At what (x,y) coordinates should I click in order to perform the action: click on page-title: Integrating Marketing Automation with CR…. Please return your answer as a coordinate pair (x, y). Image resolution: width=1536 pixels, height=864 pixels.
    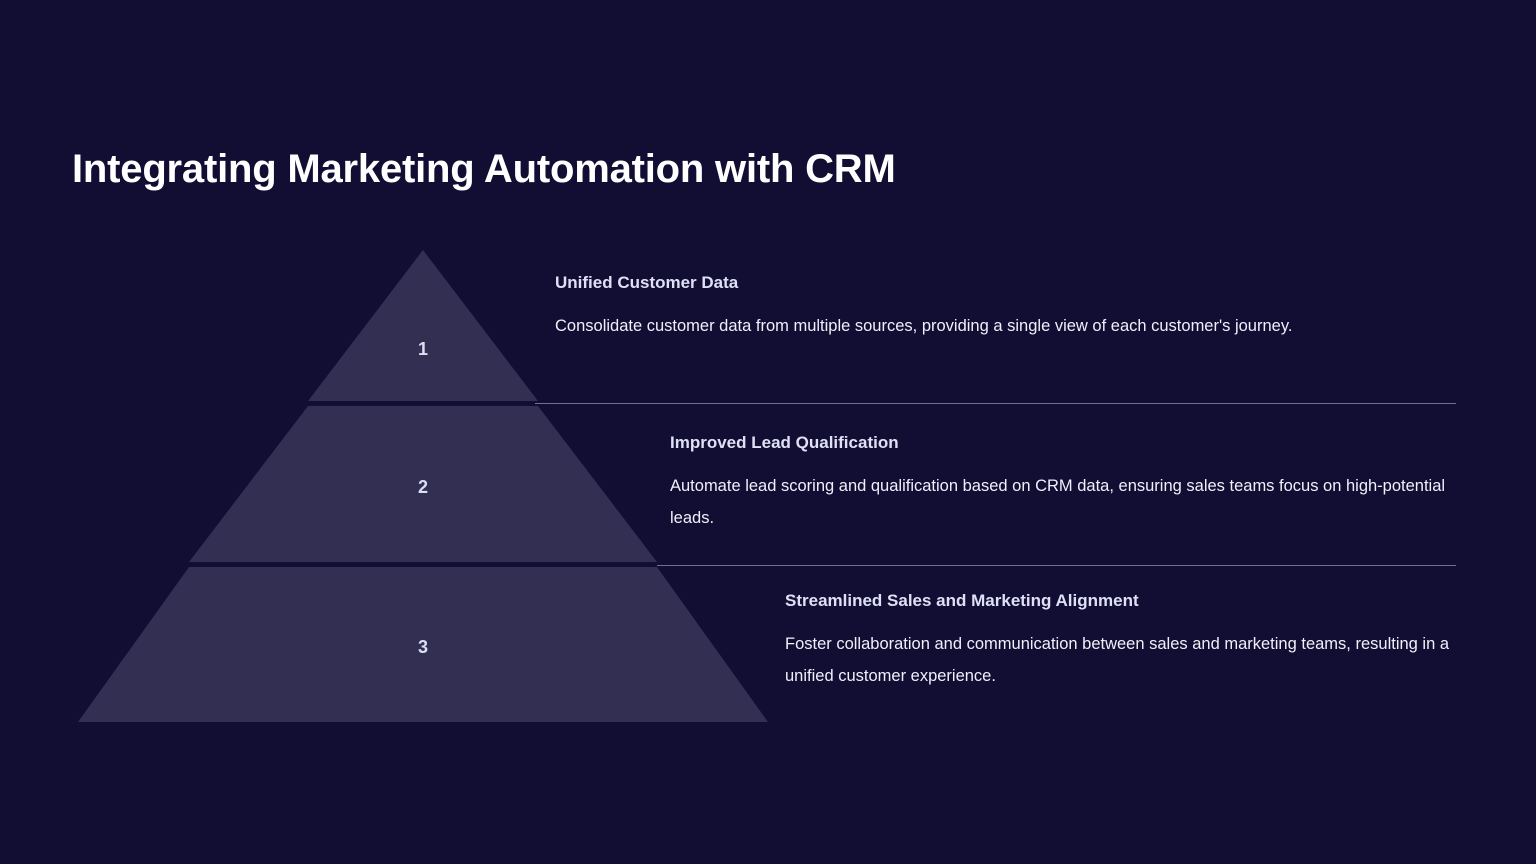
    Looking at the image, I should click on (484, 169).